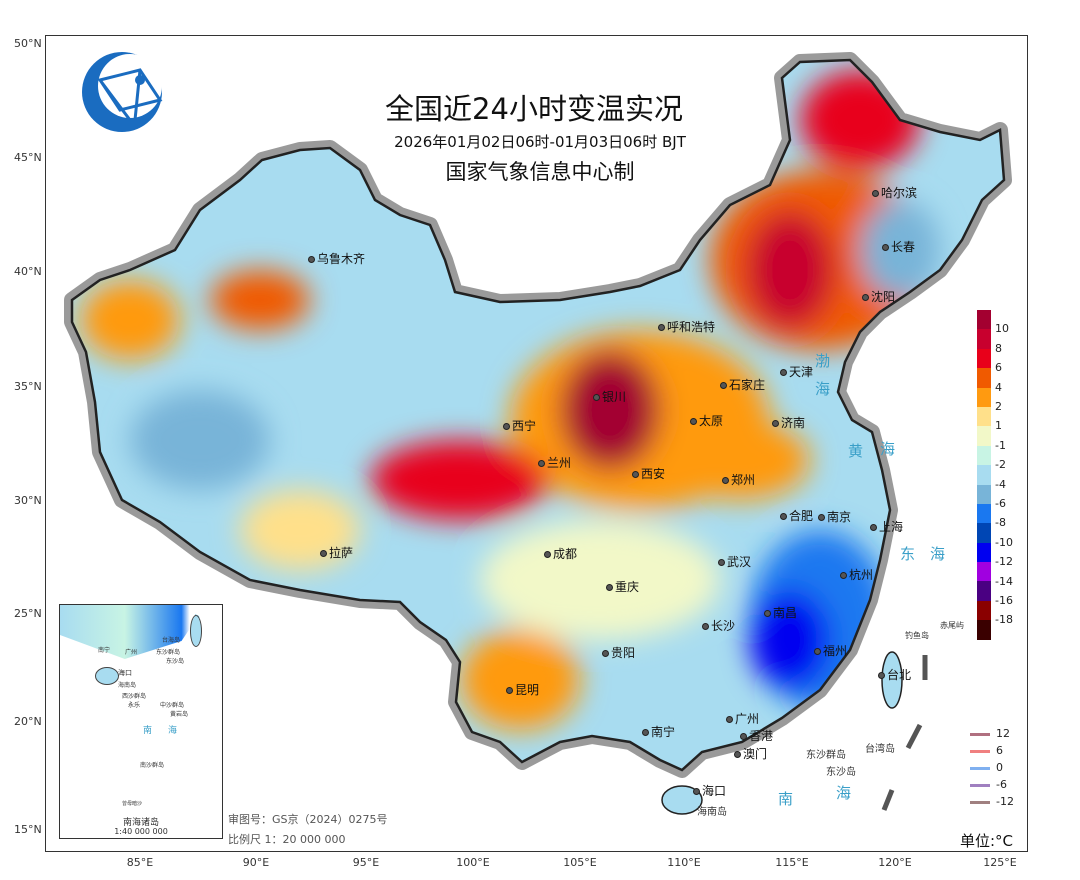 Image resolution: width=1080 pixels, height=880 pixels. Describe the element at coordinates (527, 690) in the screenshot. I see `city-name: 昆明` at that location.